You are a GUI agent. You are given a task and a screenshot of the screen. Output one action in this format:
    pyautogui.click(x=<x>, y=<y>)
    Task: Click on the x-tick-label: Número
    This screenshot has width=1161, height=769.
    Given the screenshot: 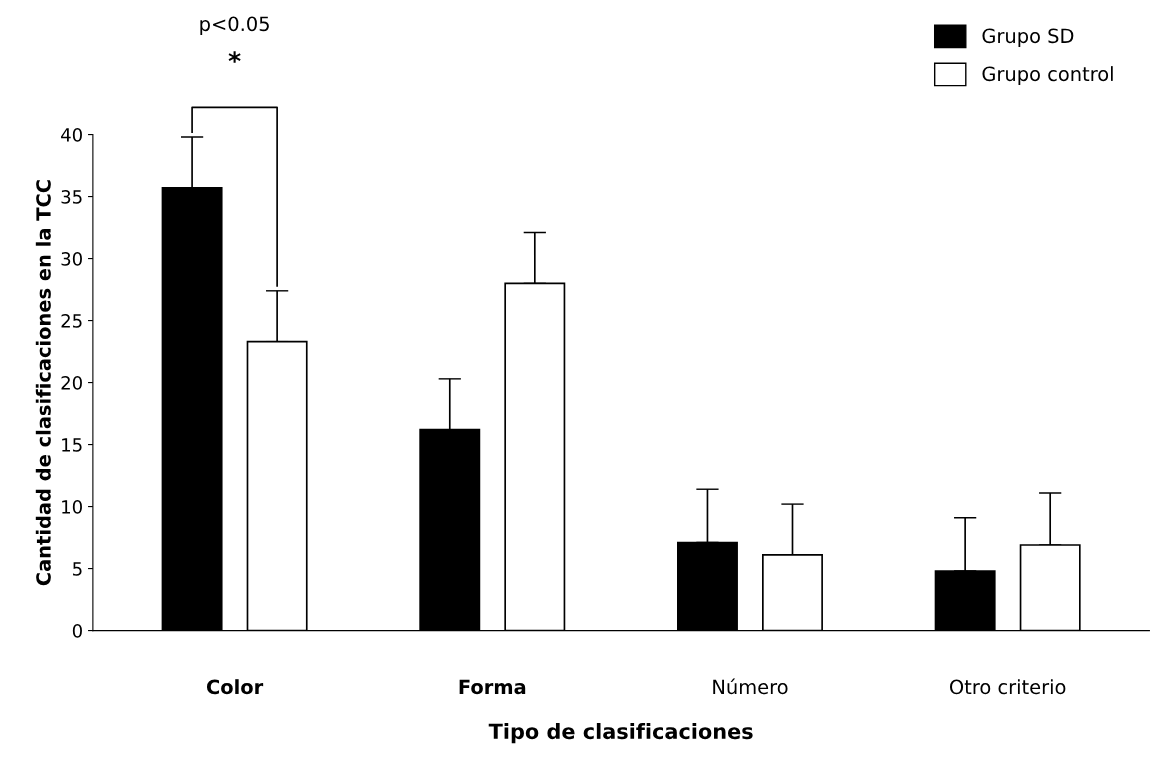 What is the action you would take?
    pyautogui.click(x=750, y=686)
    